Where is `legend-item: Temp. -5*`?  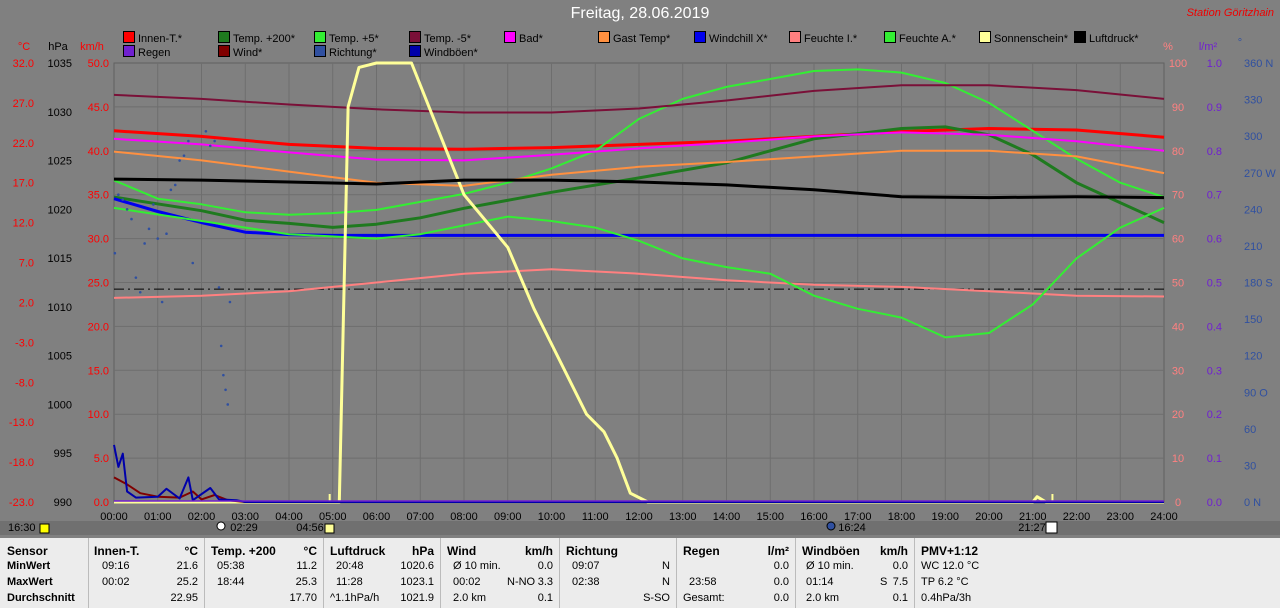
legend-item: Temp. -5* is located at coordinates (440, 38).